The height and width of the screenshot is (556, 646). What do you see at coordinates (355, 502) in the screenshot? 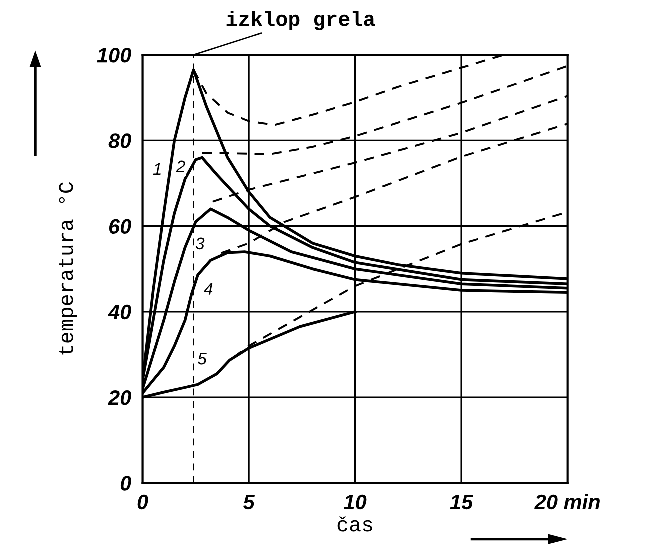
I see `x-tick-label: 10` at bounding box center [355, 502].